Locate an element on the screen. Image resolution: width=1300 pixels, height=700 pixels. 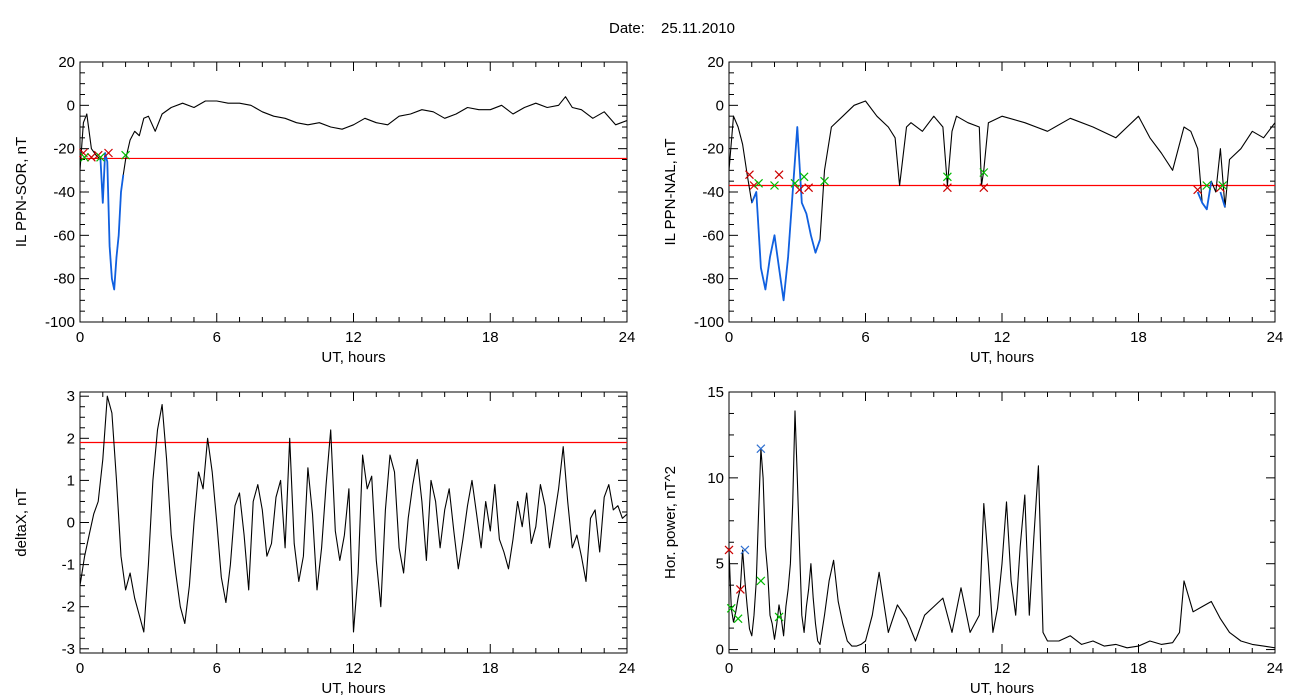
y-axis-label: Hor. power, nT^2 is located at coordinates (670, 522).